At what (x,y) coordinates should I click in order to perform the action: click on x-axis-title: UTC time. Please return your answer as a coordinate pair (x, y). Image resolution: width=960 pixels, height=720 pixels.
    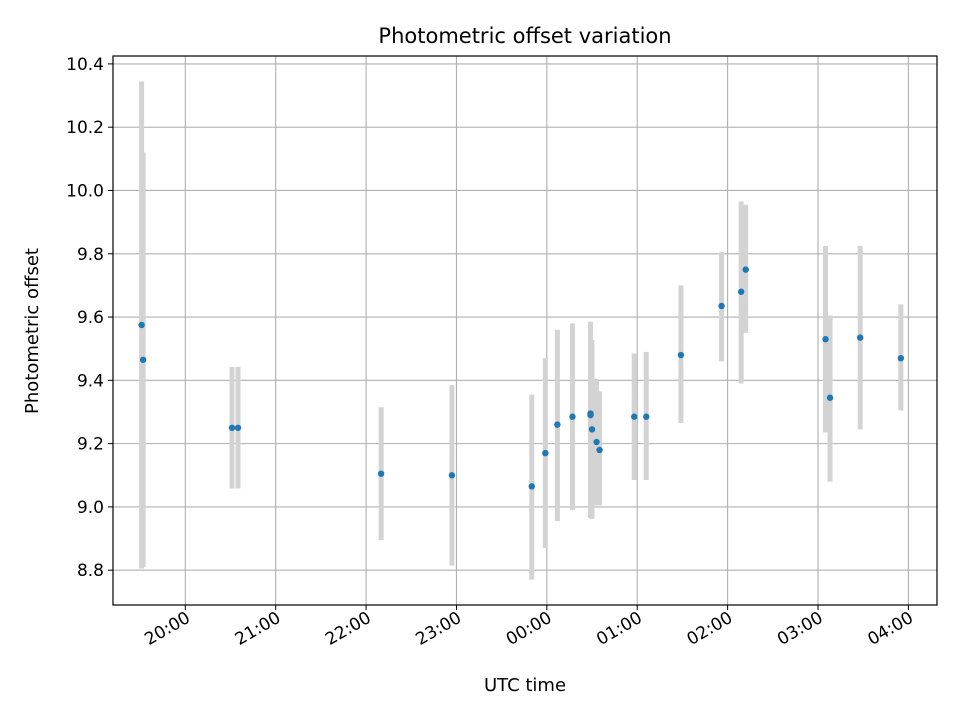
    Looking at the image, I should click on (525, 685).